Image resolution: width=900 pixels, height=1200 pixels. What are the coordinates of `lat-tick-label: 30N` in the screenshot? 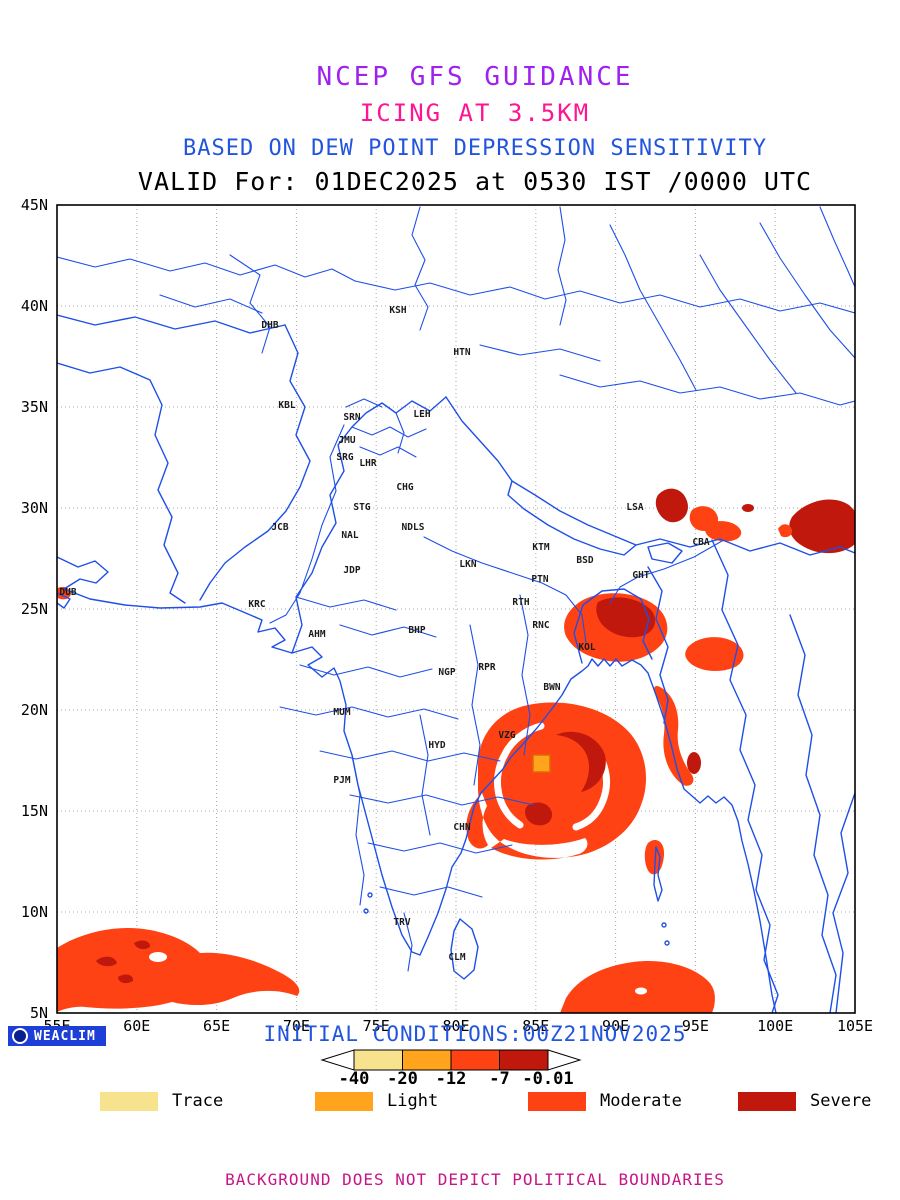 It's located at (34, 508).